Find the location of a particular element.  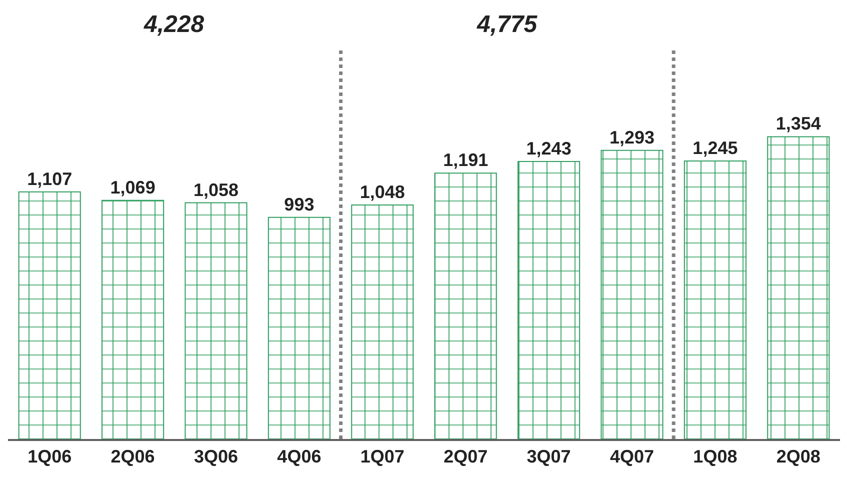

data-label: 1,069 is located at coordinates (133, 187).